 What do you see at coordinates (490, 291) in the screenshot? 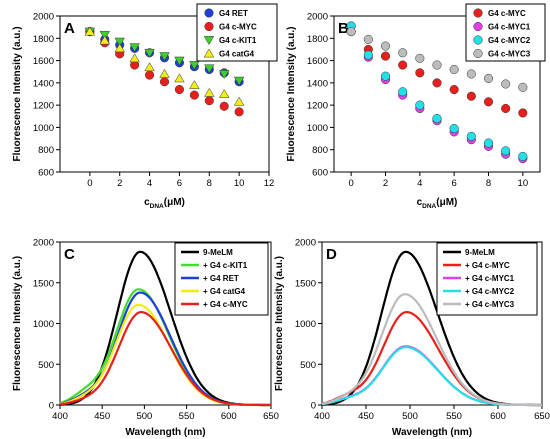
I see `legend-label: + G4 c-MYC2` at bounding box center [490, 291].